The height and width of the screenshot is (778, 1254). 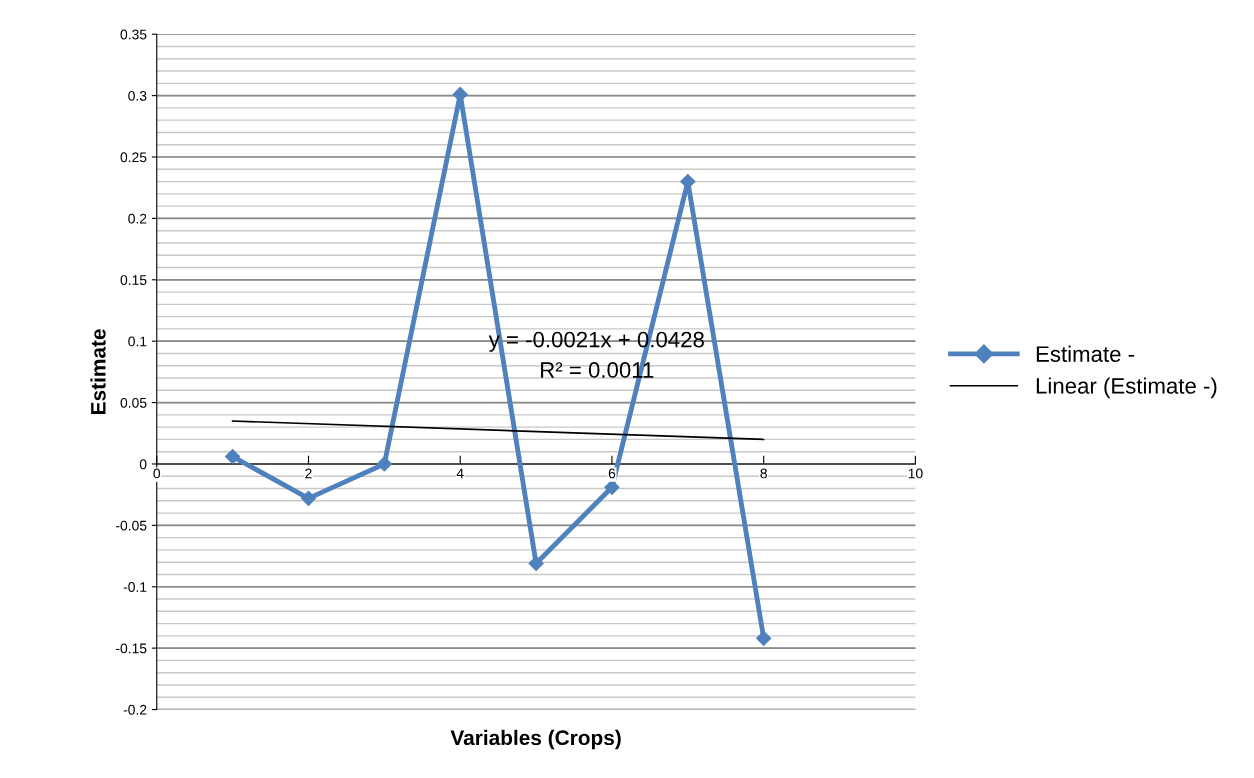 What do you see at coordinates (763, 473) in the screenshot?
I see `x-tick-label: 8` at bounding box center [763, 473].